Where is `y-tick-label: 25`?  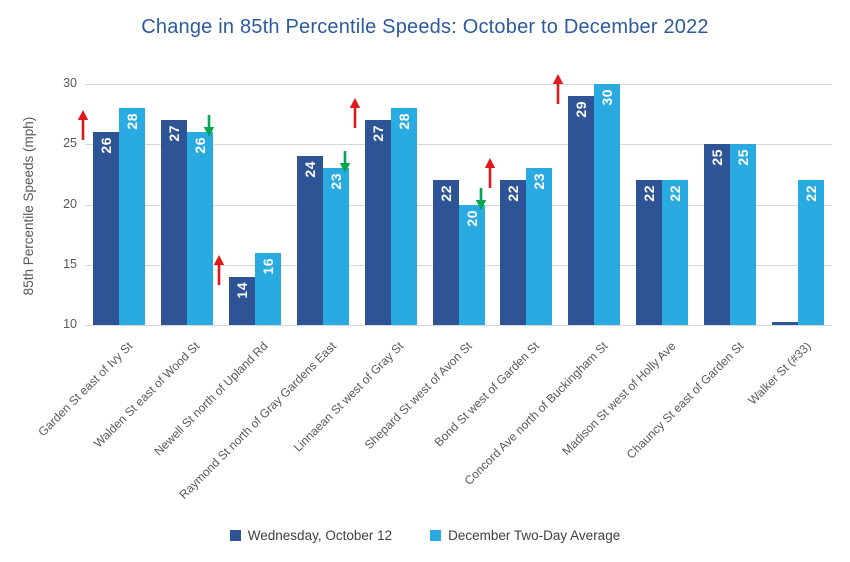
y-tick-label: 25 is located at coordinates (70, 143).